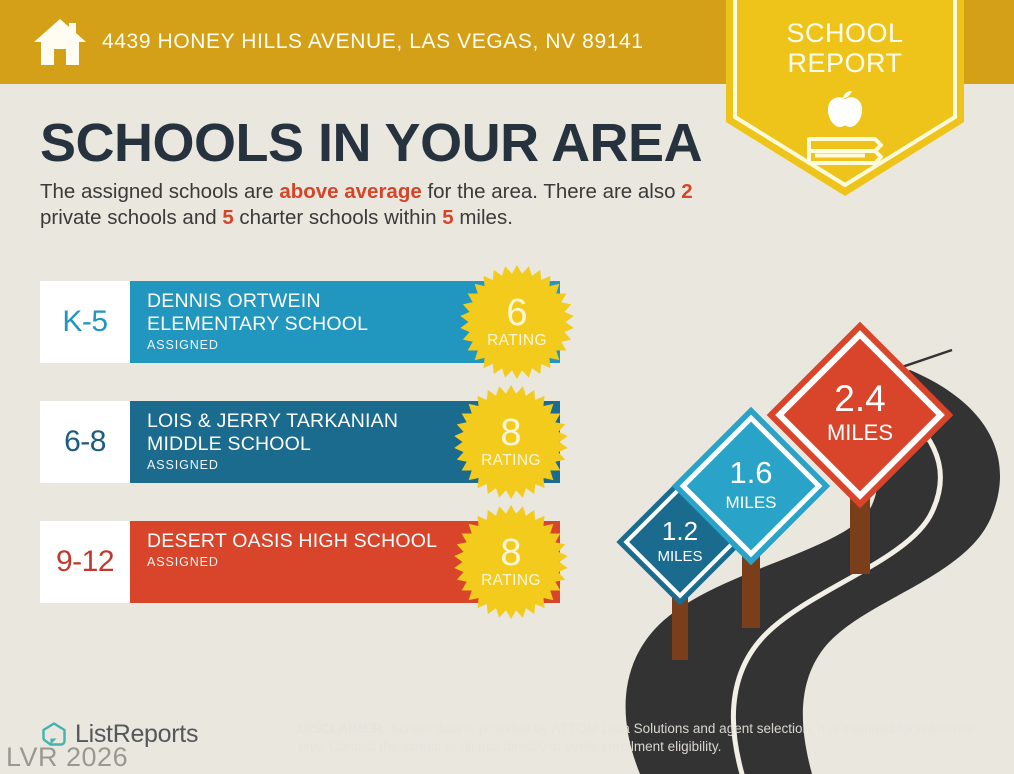  I want to click on sign-1-value: 1.2, so click(680, 531).